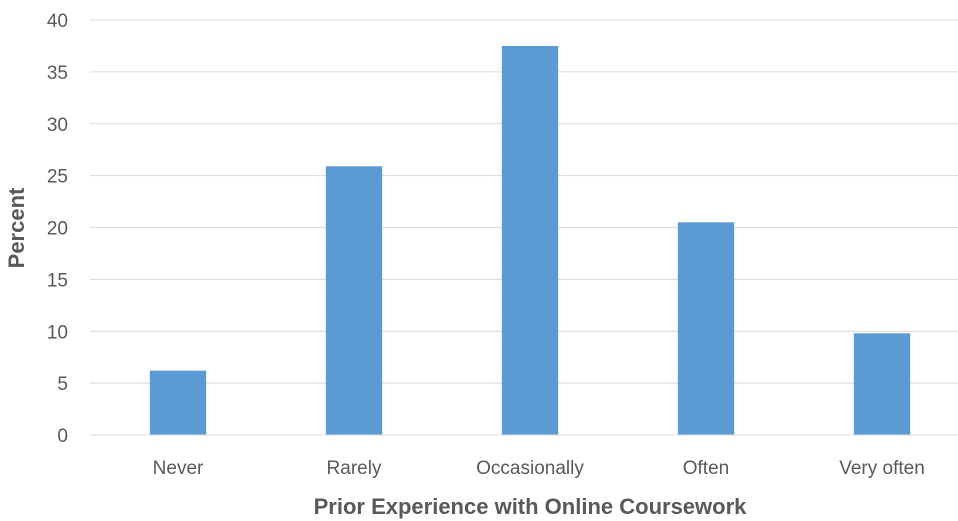 This screenshot has height=521, width=958. I want to click on y-tick-label: 30, so click(57, 125).